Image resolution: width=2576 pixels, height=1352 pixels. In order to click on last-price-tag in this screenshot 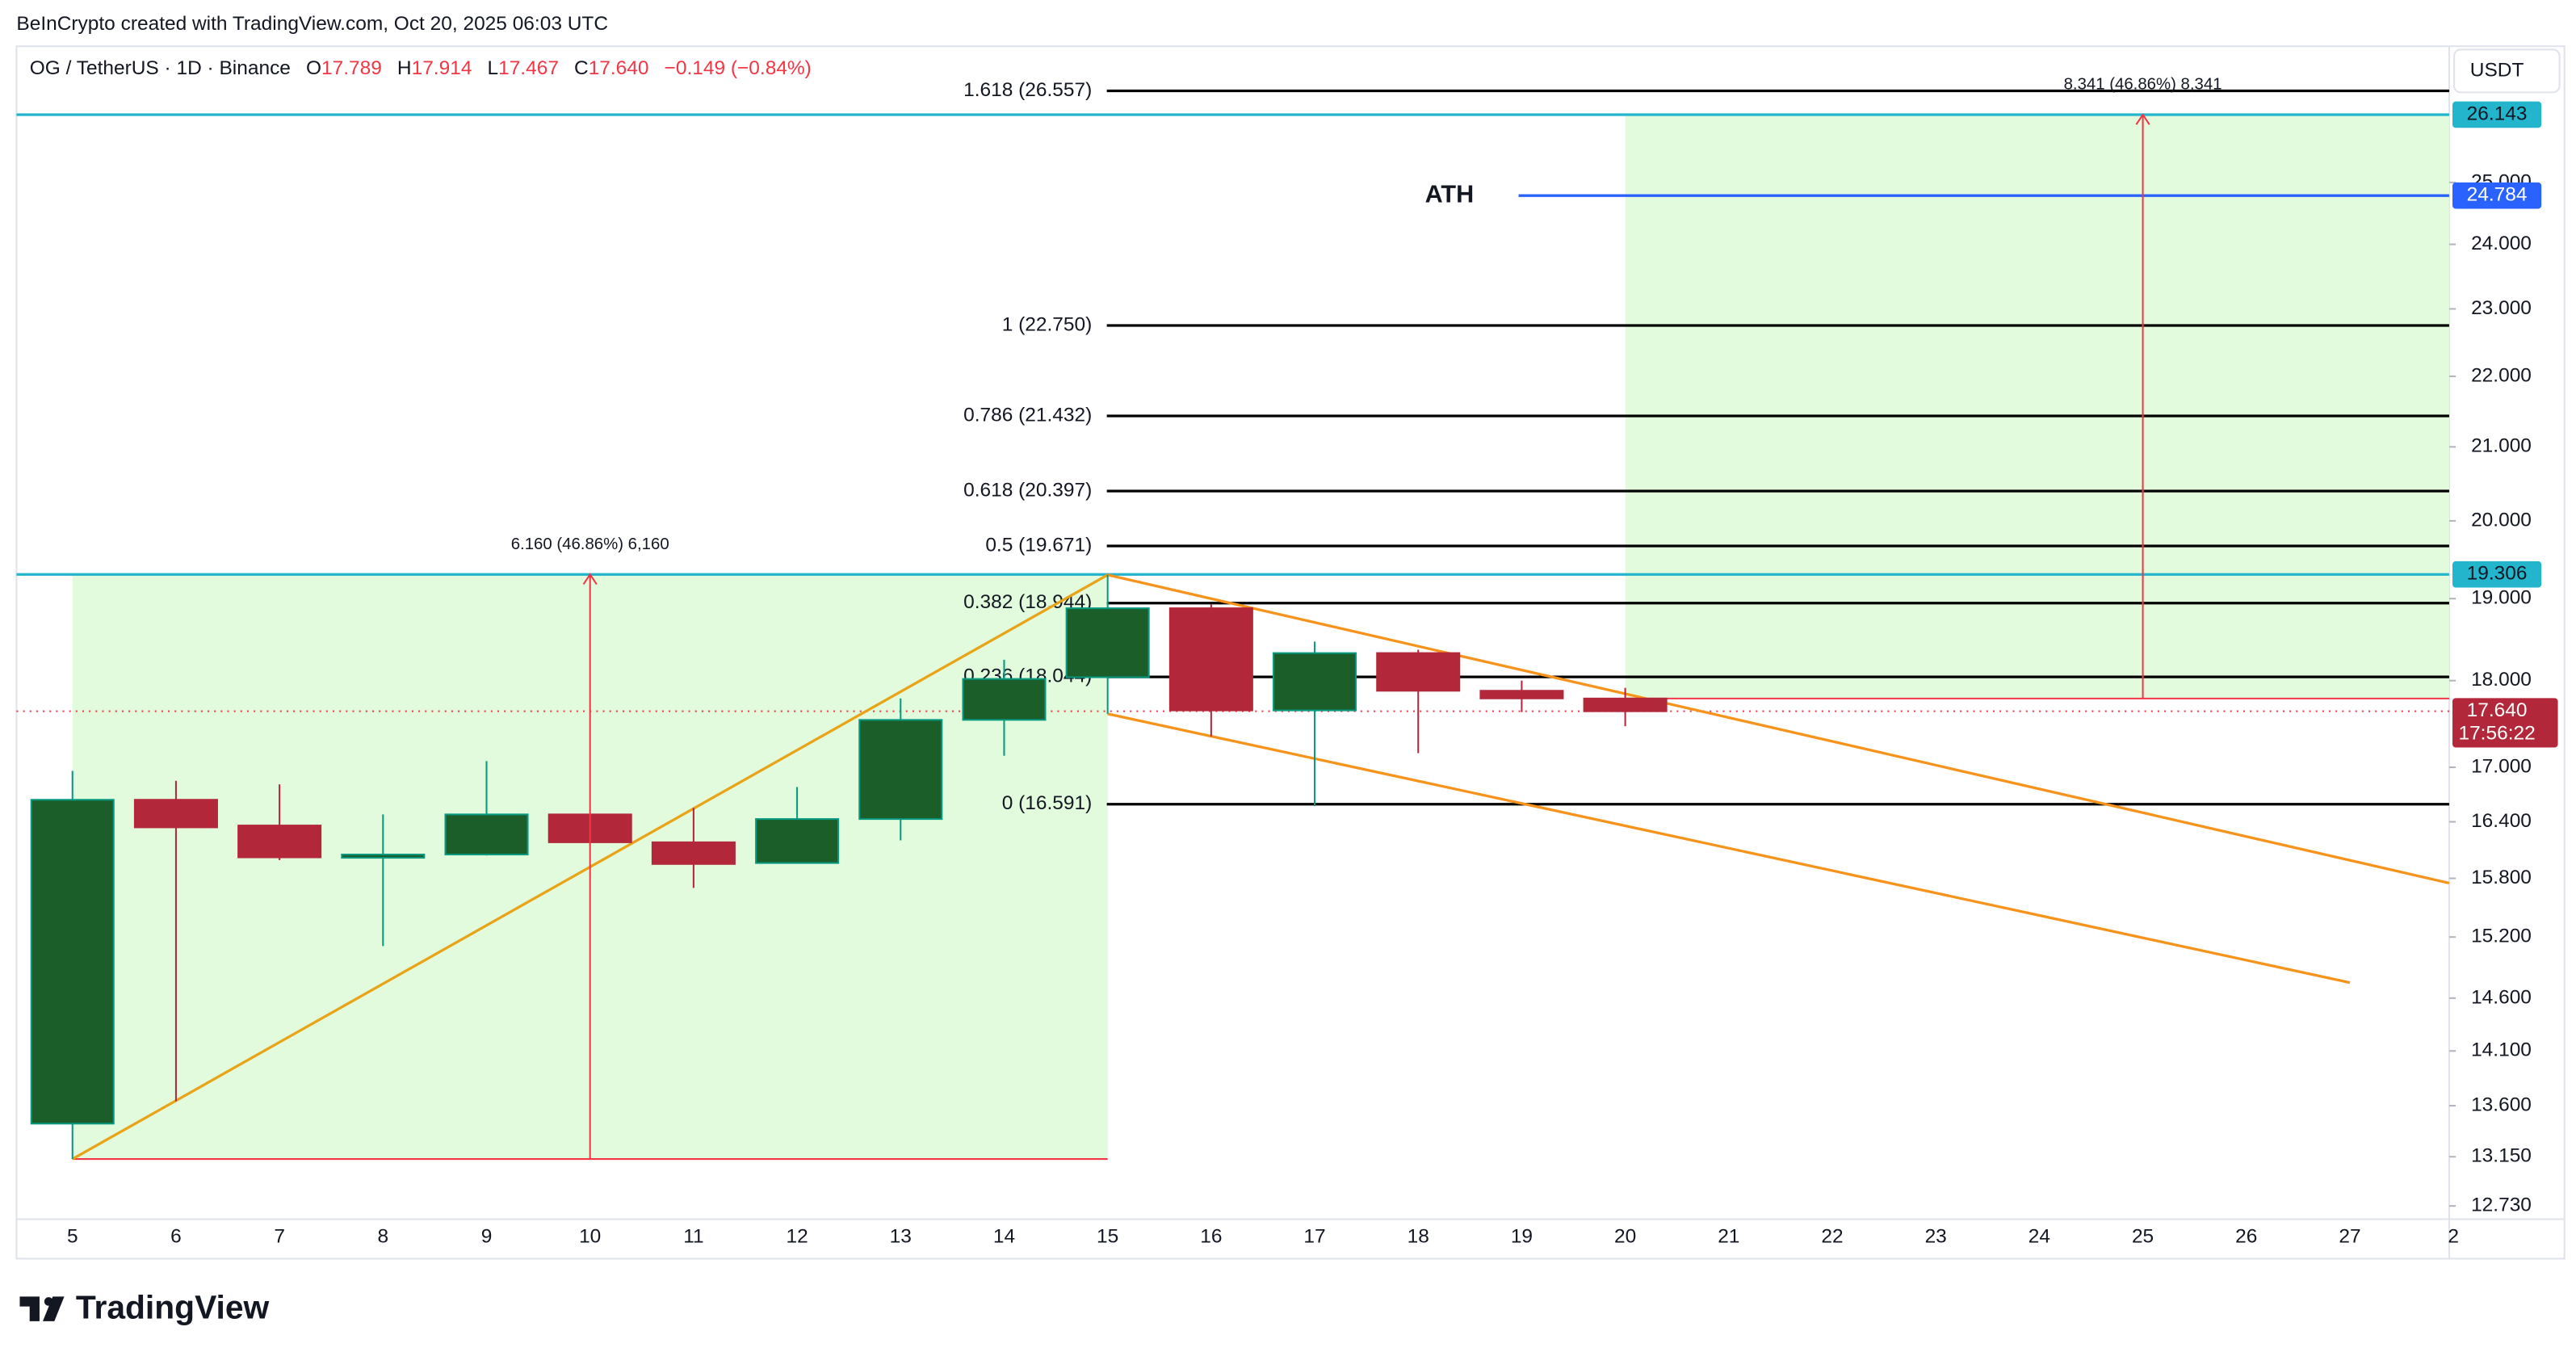, I will do `click(2505, 723)`.